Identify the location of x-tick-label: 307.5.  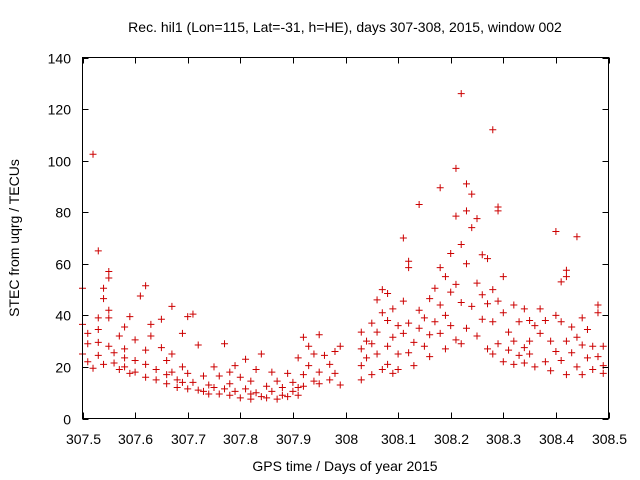
(83, 439).